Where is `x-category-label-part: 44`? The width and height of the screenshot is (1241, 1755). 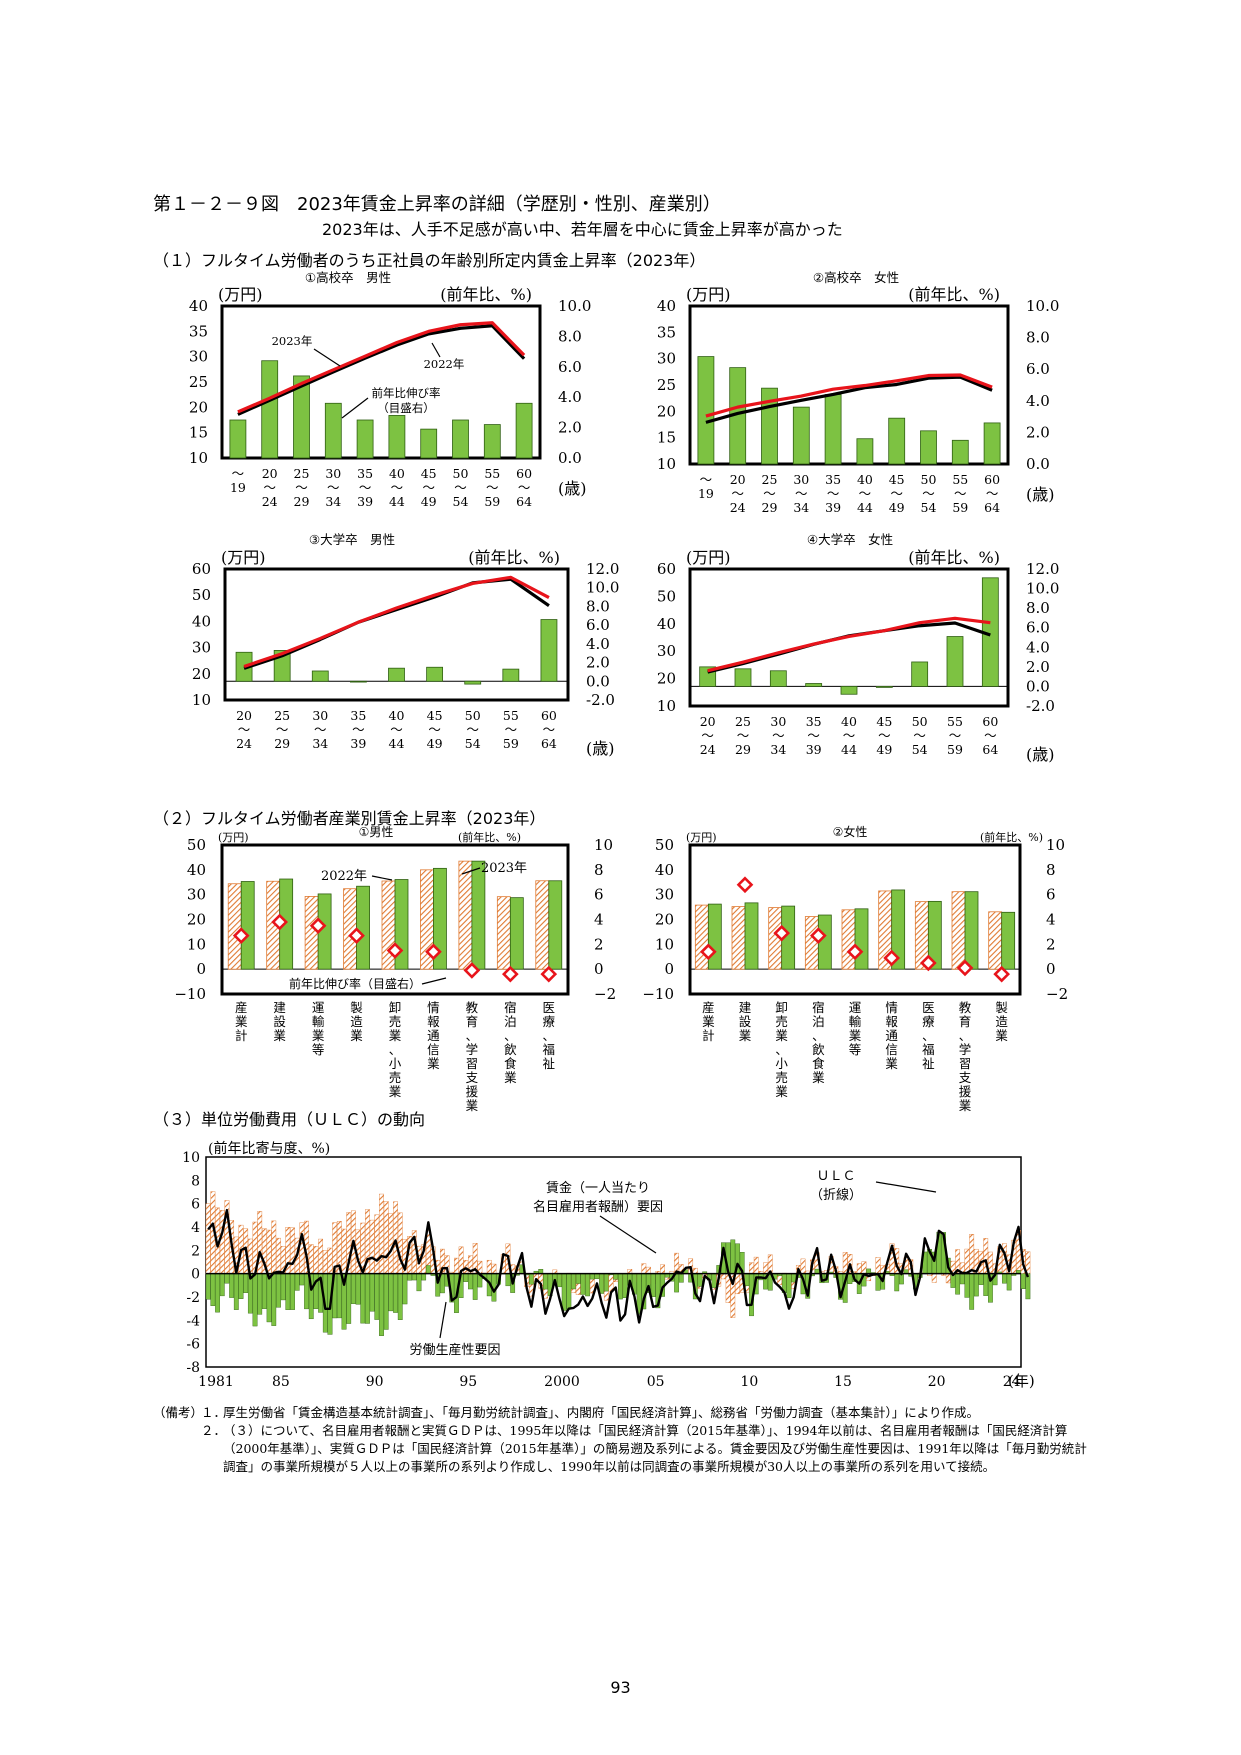 x-category-label-part: 44 is located at coordinates (849, 749).